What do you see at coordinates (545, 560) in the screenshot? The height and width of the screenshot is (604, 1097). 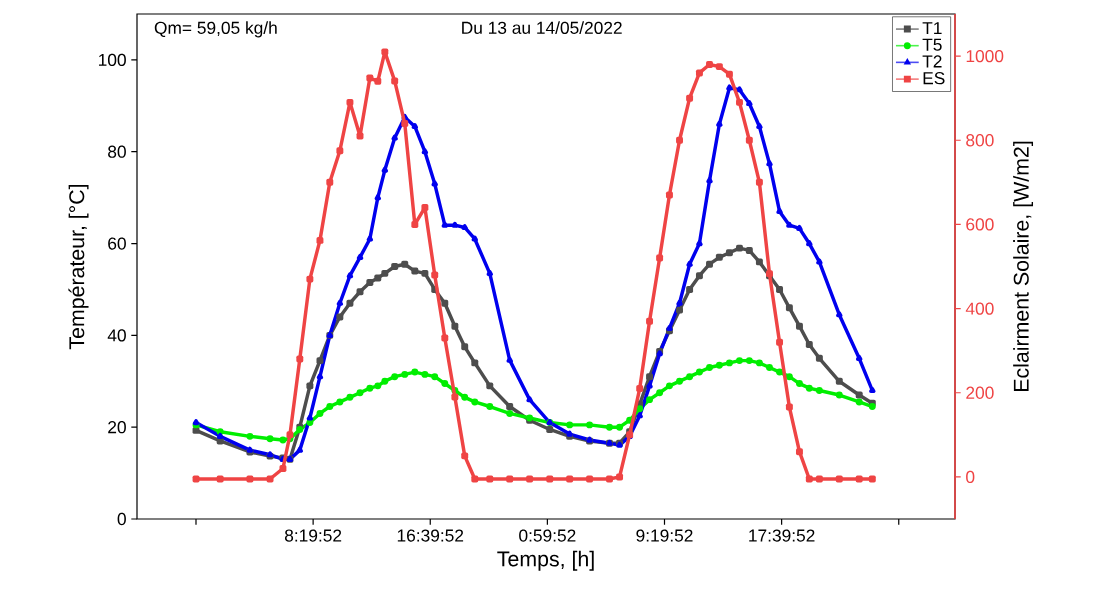 I see `x-axis-title: Temps, [h]` at bounding box center [545, 560].